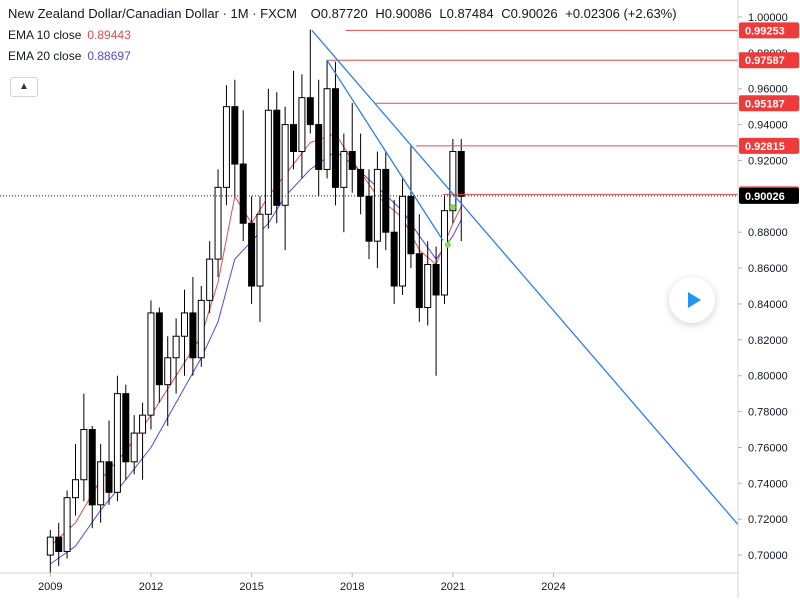 This screenshot has width=800, height=603. Describe the element at coordinates (765, 197) in the screenshot. I see `current-price-label: 0.90026` at that location.